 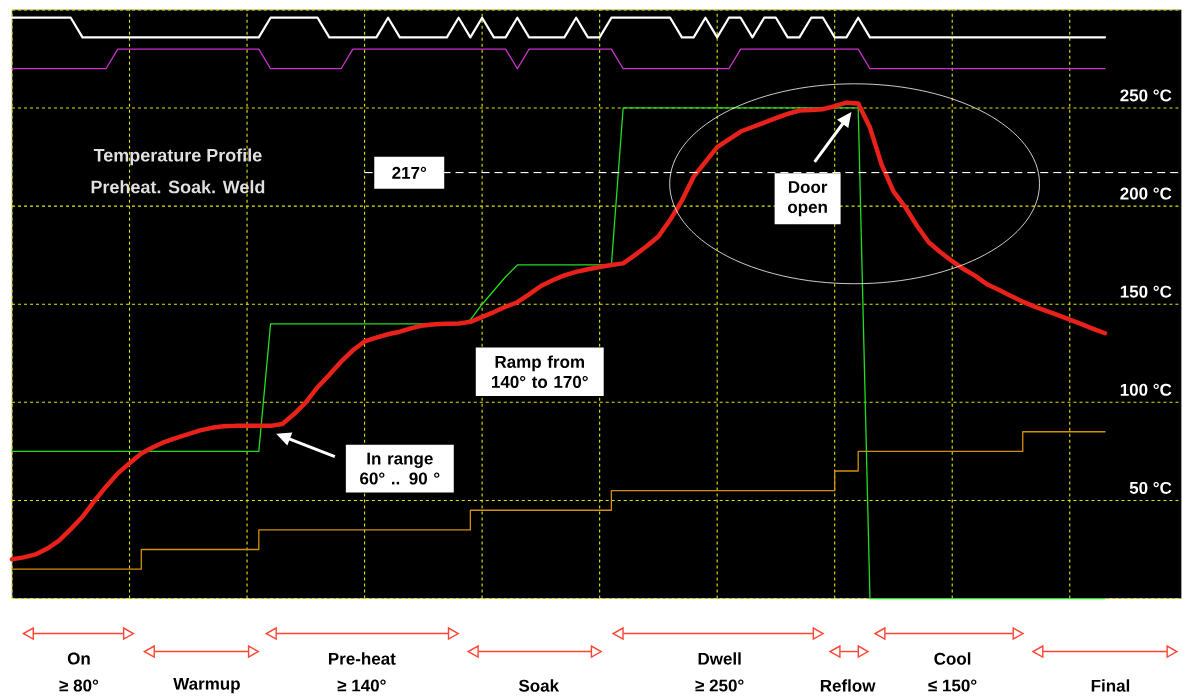 I want to click on text: Warmup, so click(x=206, y=686).